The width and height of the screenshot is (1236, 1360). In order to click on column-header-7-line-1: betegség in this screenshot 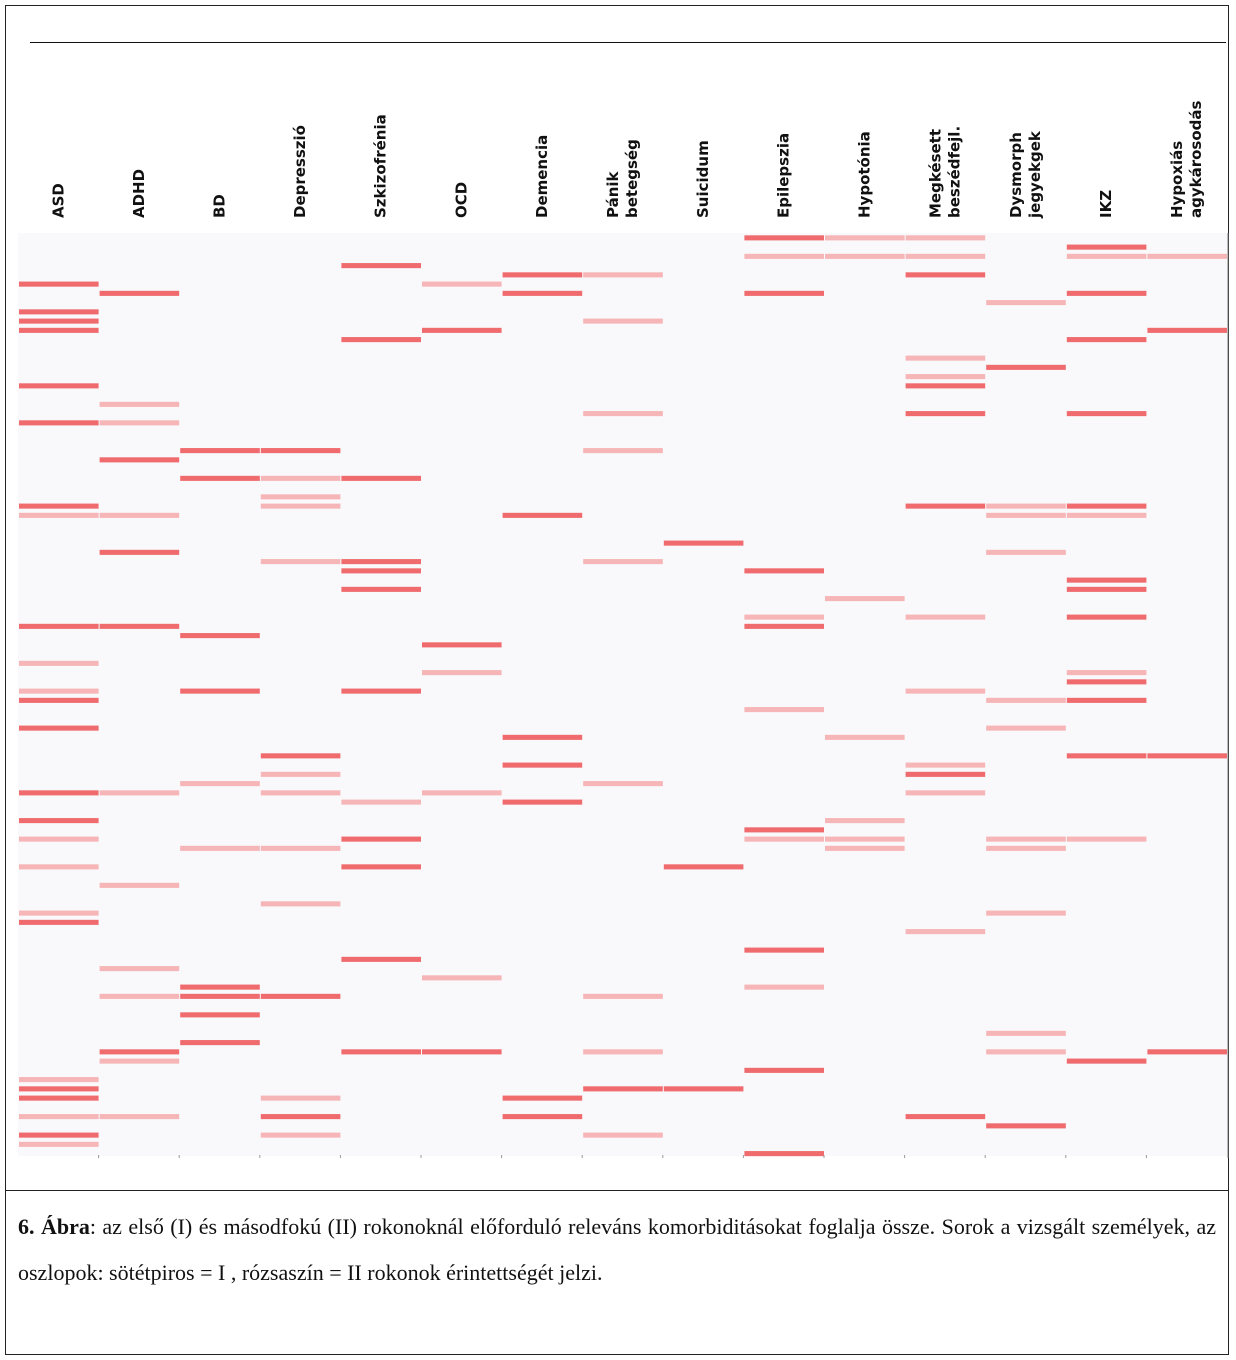, I will do `click(632, 178)`.